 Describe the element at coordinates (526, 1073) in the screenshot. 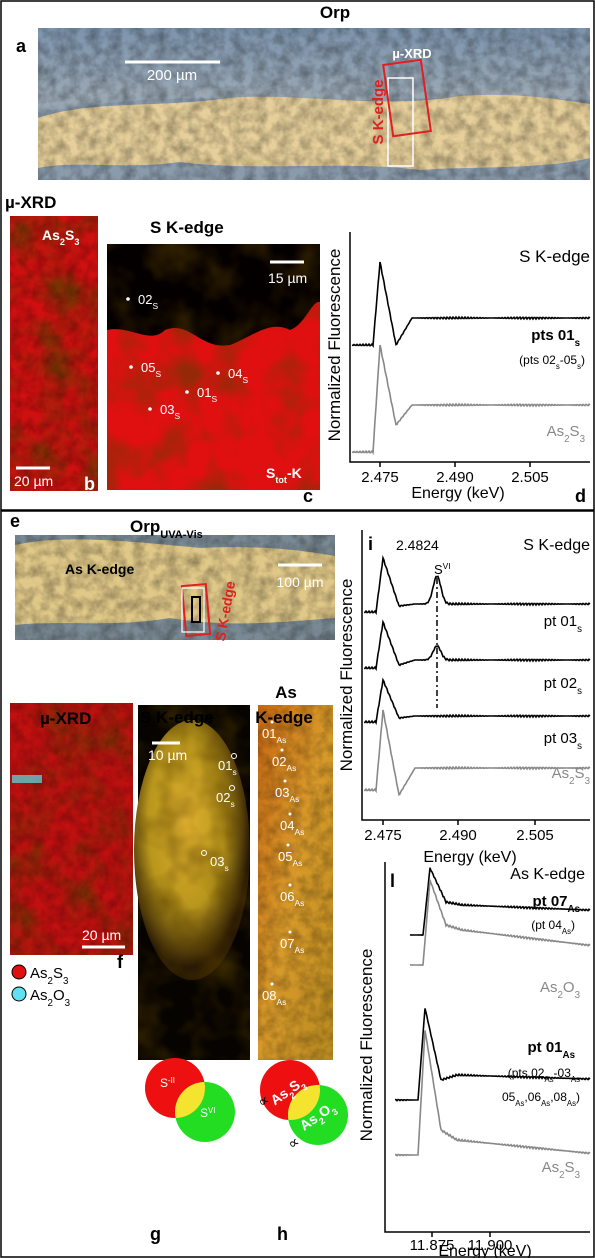

I see `text-part: (pts 02` at that location.